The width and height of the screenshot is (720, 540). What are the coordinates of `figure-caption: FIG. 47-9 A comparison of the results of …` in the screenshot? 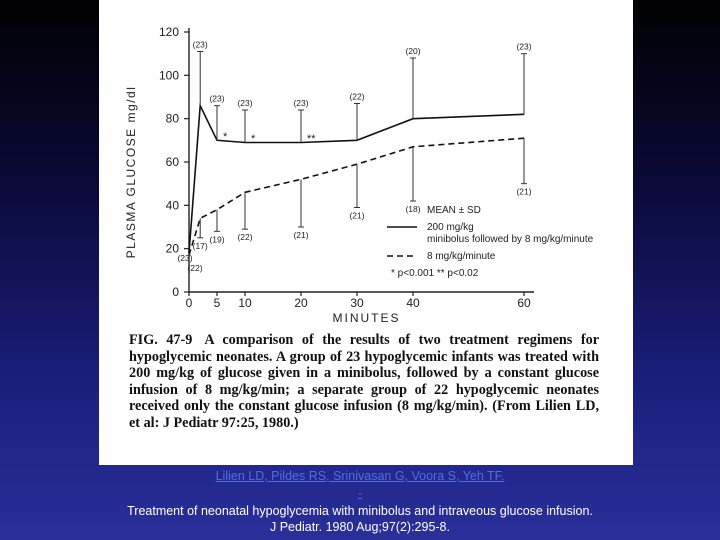 It's located at (364, 382).